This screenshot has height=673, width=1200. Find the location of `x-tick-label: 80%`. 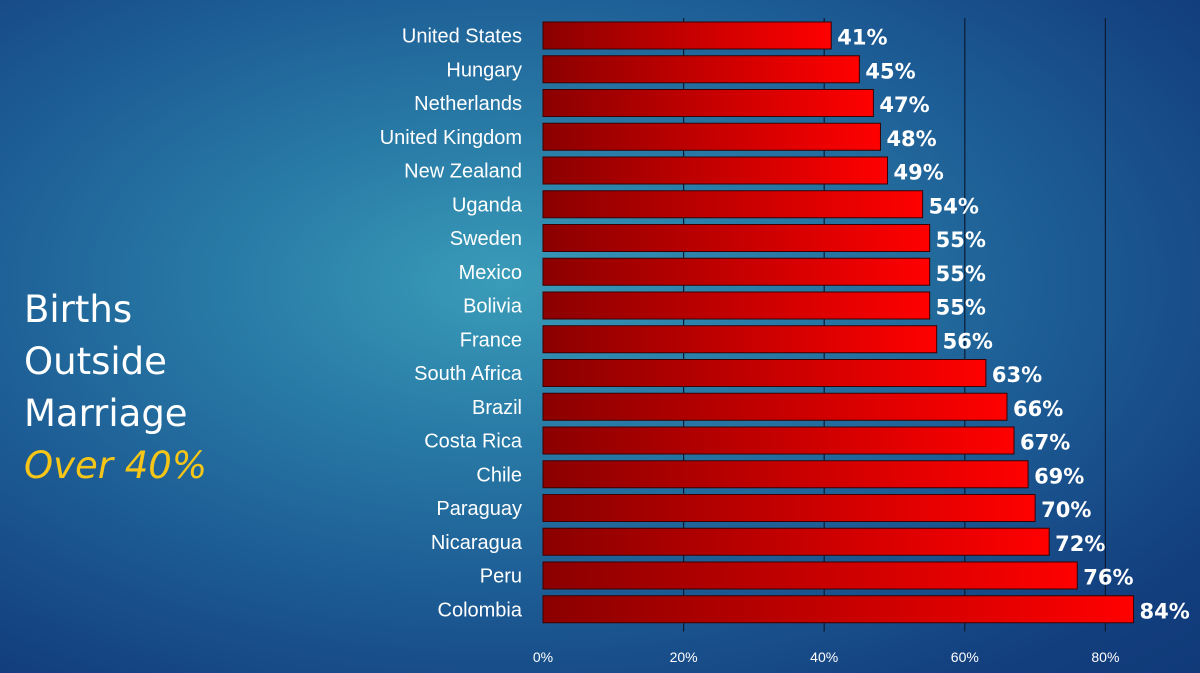

x-tick-label: 80% is located at coordinates (1105, 657).